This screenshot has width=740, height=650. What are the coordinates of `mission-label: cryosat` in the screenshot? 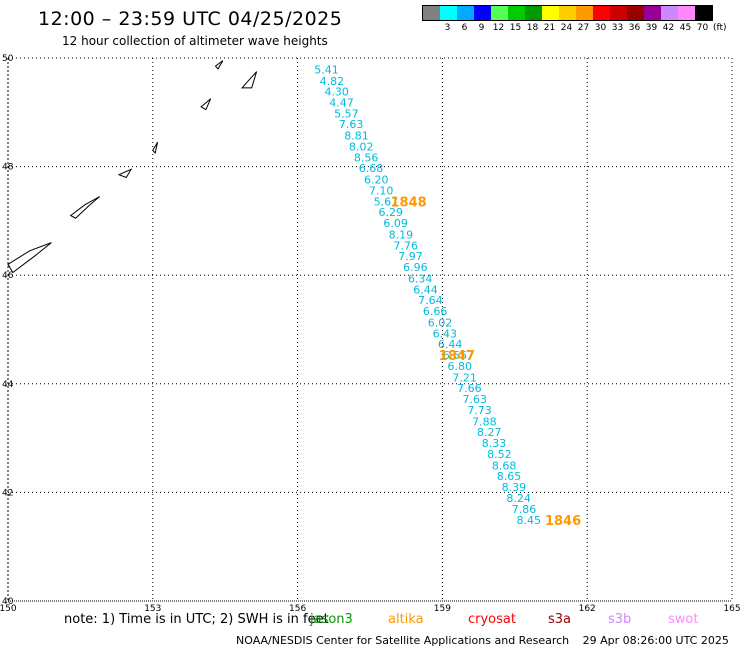 It's located at (492, 619).